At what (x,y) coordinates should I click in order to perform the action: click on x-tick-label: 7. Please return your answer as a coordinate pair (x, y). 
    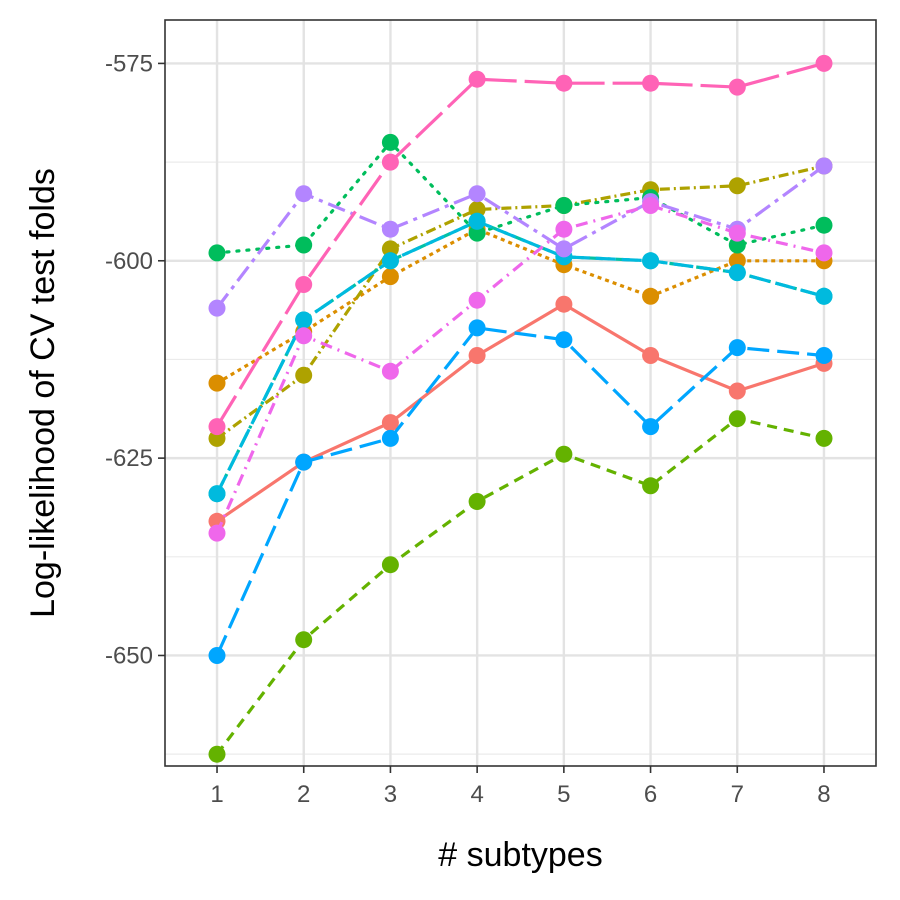
    Looking at the image, I should click on (737, 794).